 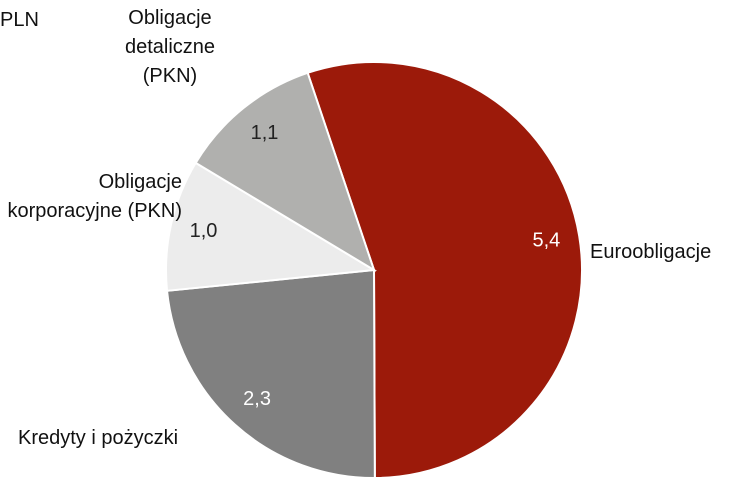 What do you see at coordinates (19, 20) in the screenshot?
I see `chart-title: PLN` at bounding box center [19, 20].